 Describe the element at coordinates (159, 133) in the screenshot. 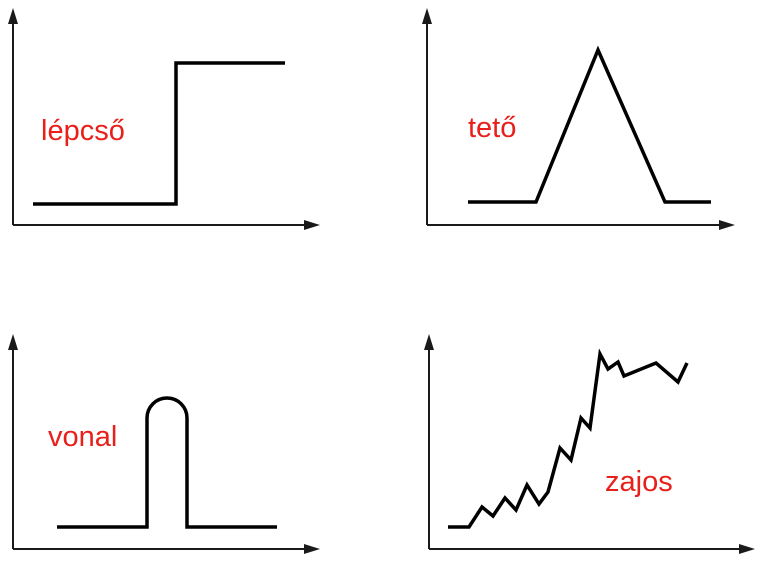

I see `step-edge-curve` at that location.